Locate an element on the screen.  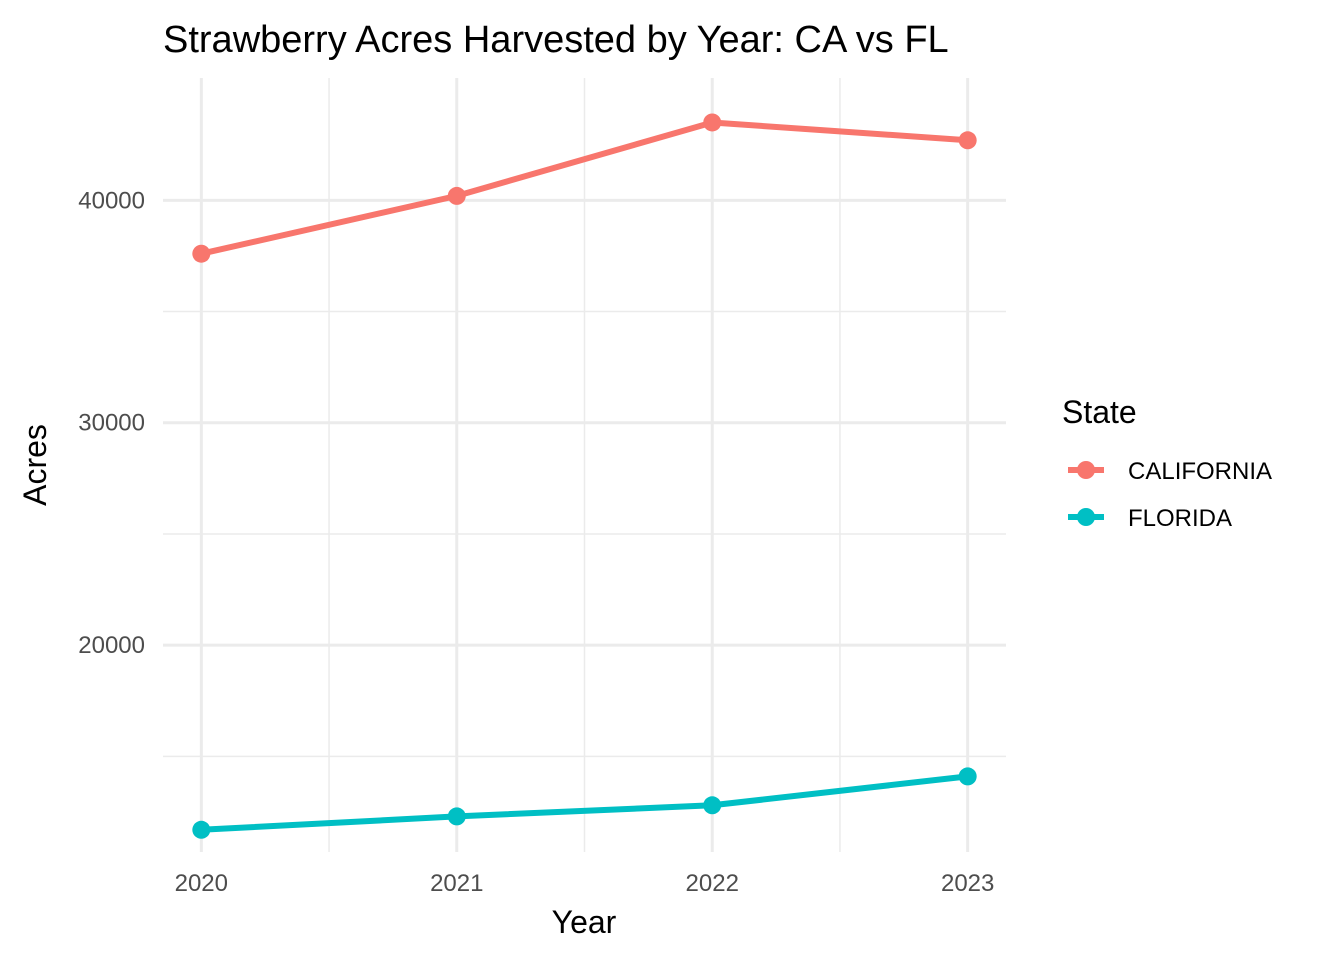
y-axis-ticks: 20000 30000 40000 is located at coordinates (111, 423).